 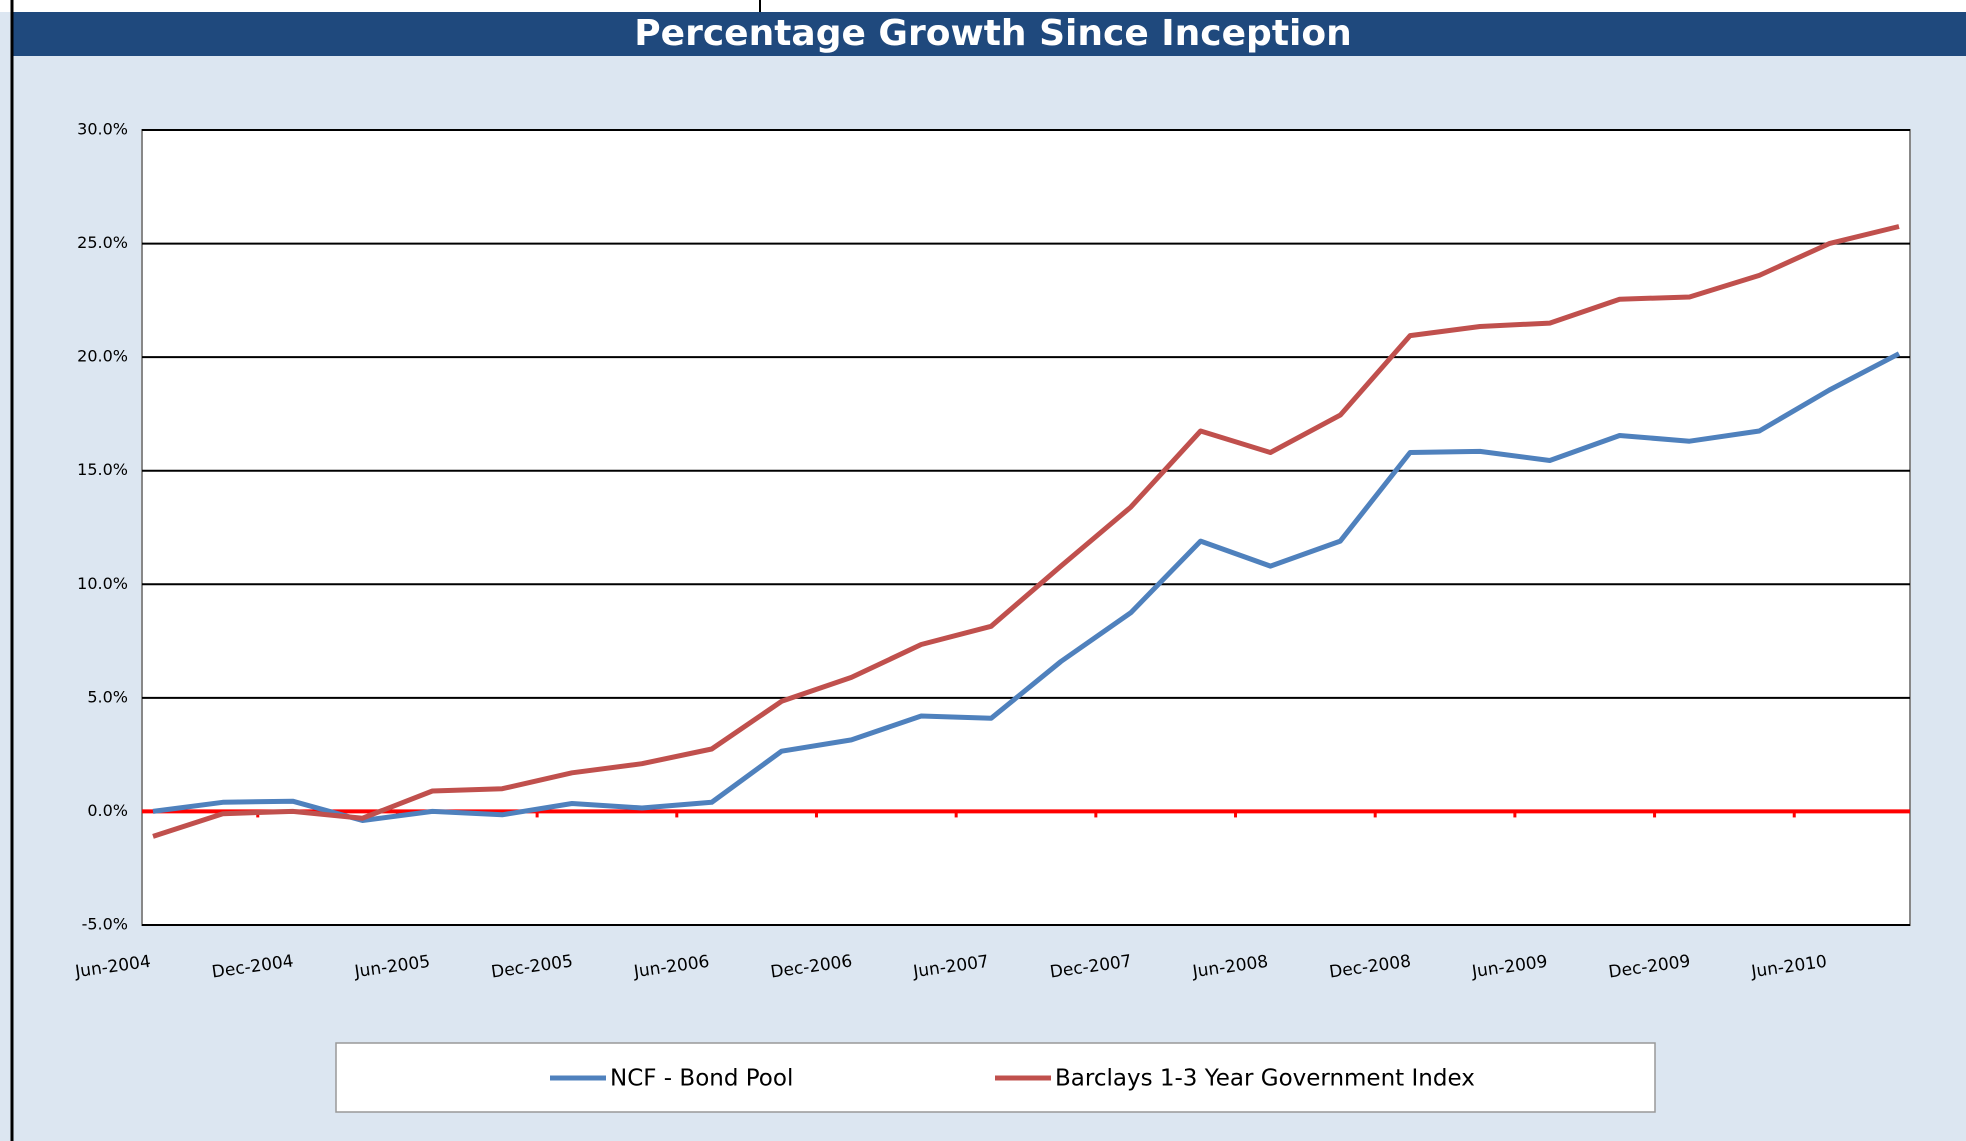 I want to click on legend-label: Barclays 1-3 Year Government Index, so click(x=1265, y=1079).